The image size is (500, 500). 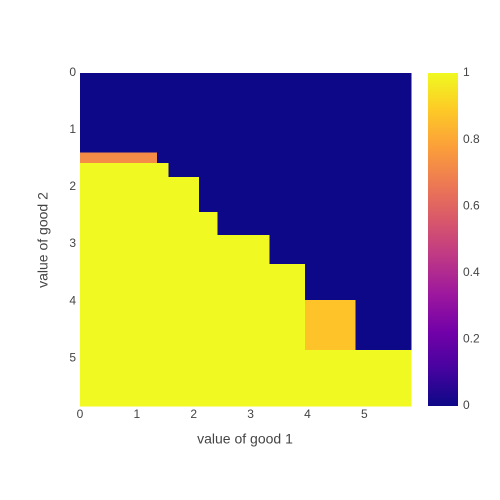 I want to click on y-tick-label: 3, so click(x=72, y=243).